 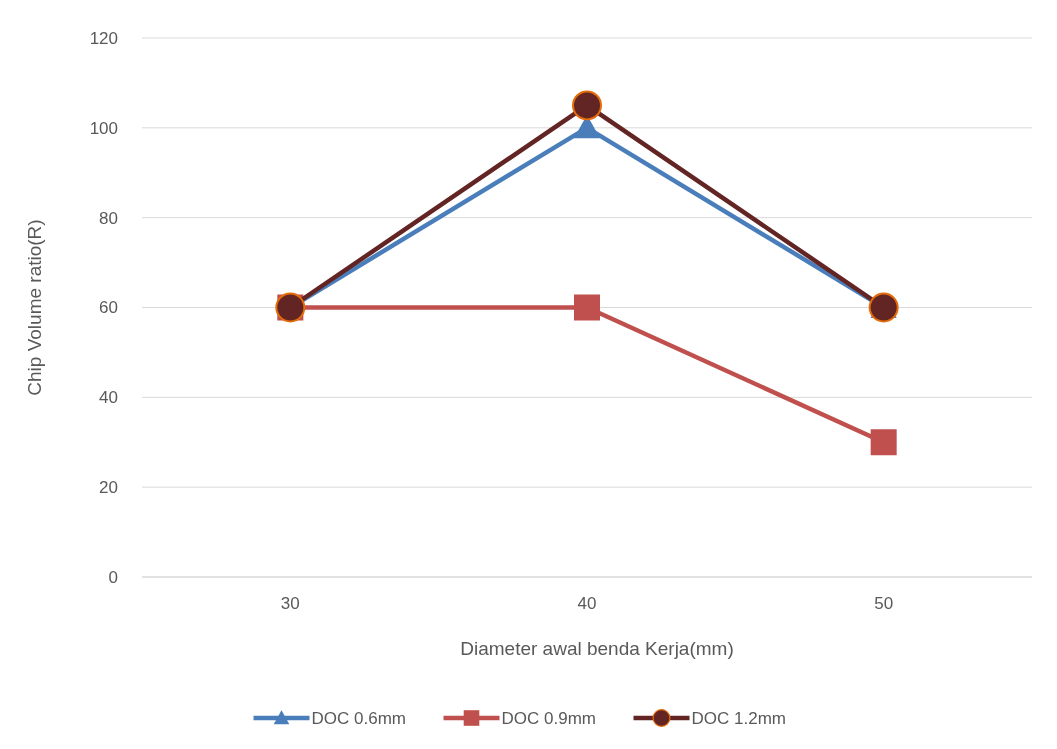 What do you see at coordinates (548, 718) in the screenshot?
I see `legend-label: DOC 0.9mm` at bounding box center [548, 718].